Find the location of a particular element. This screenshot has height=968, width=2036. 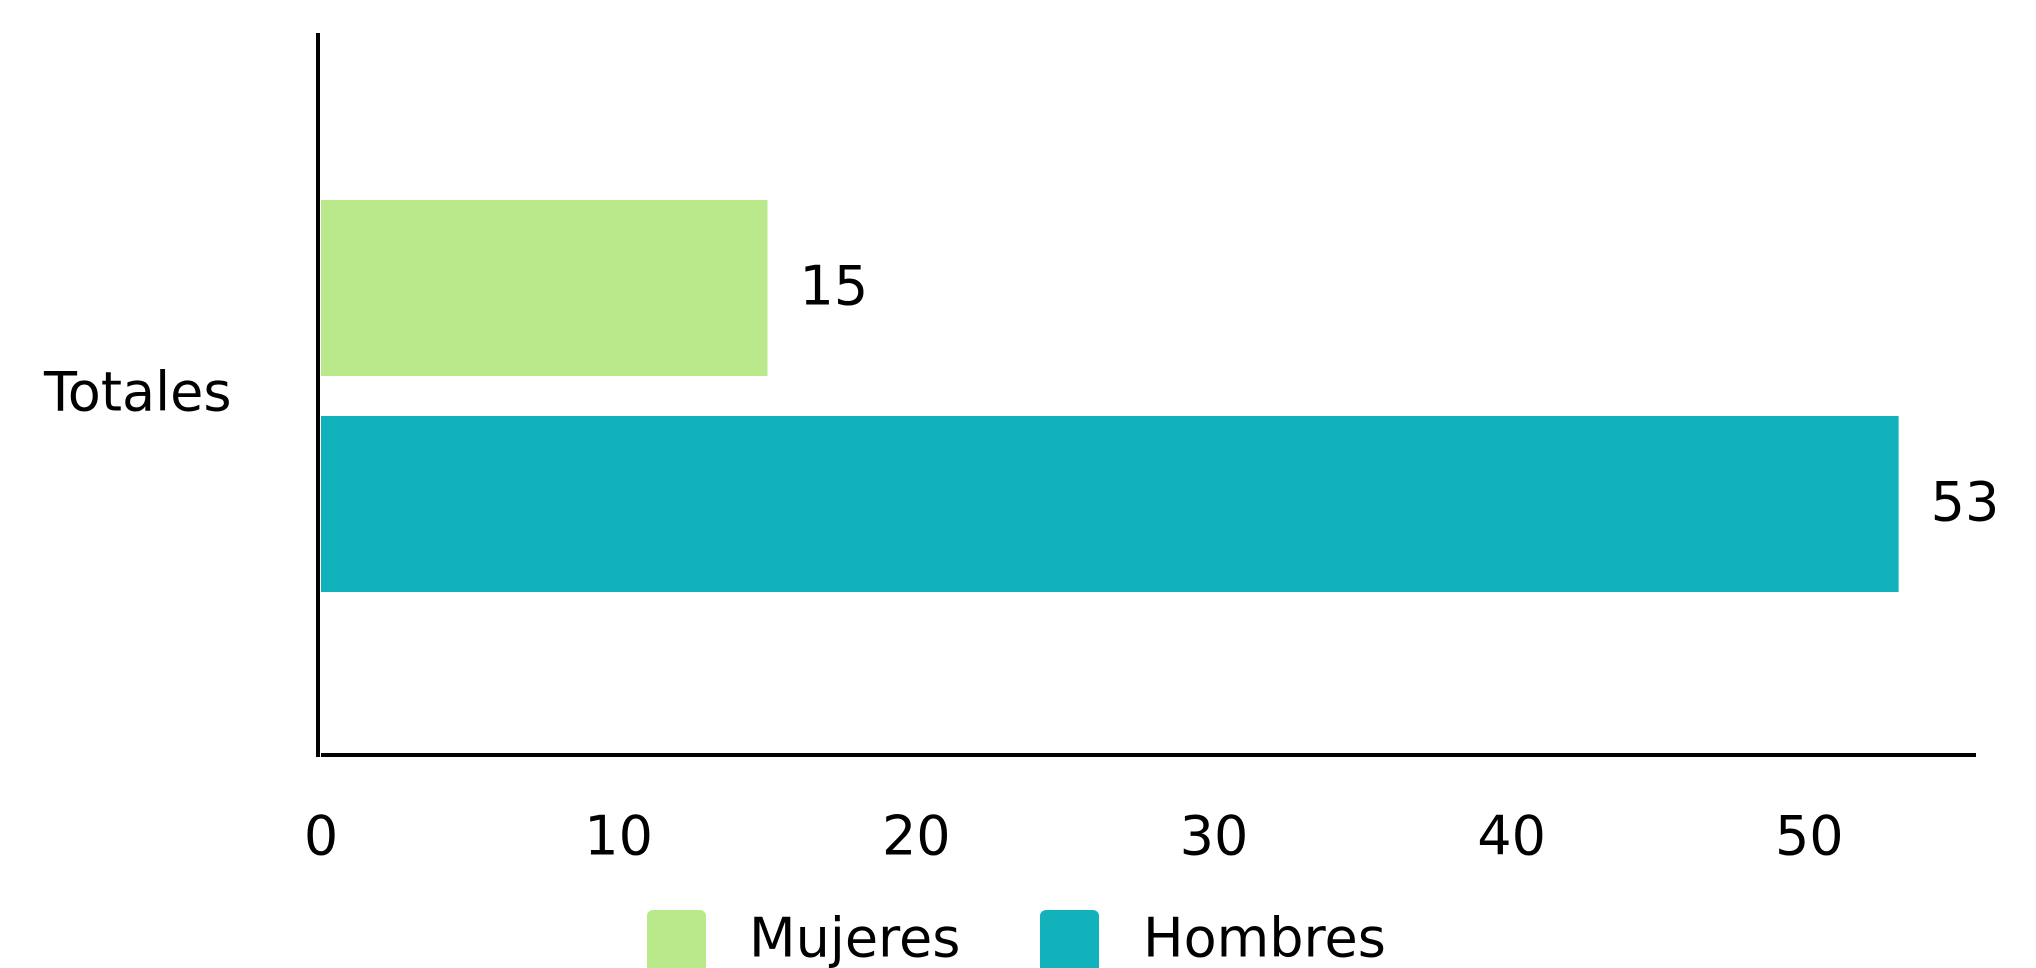

x-tick-label: 30 is located at coordinates (1214, 836).